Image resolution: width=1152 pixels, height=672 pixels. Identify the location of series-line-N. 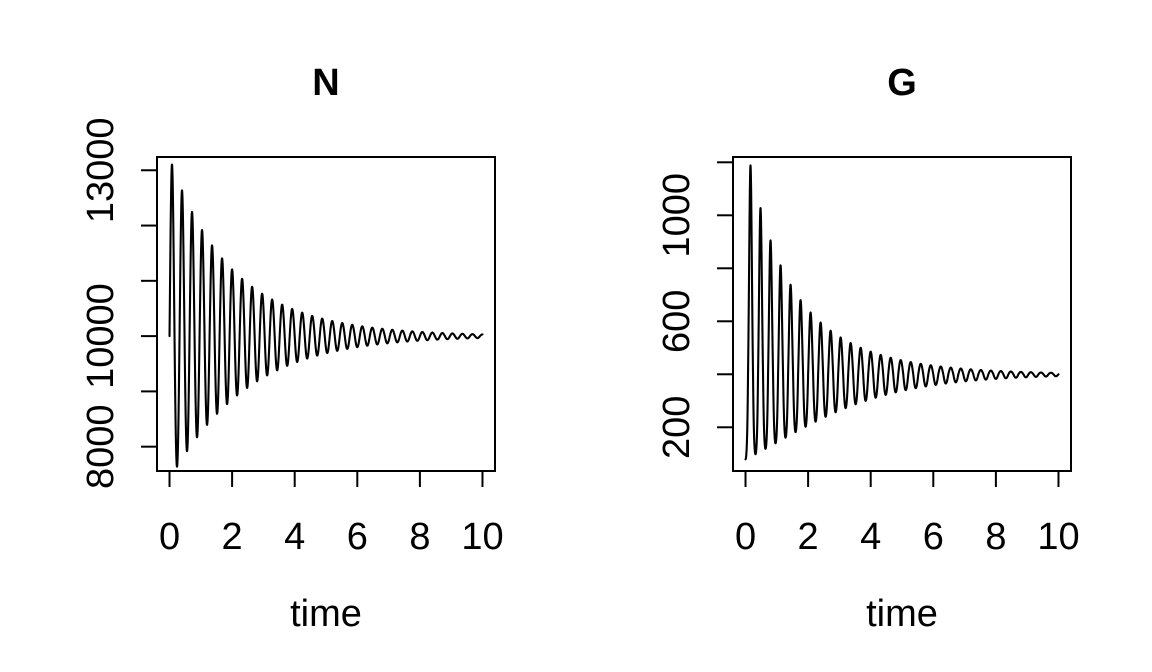
(326, 315).